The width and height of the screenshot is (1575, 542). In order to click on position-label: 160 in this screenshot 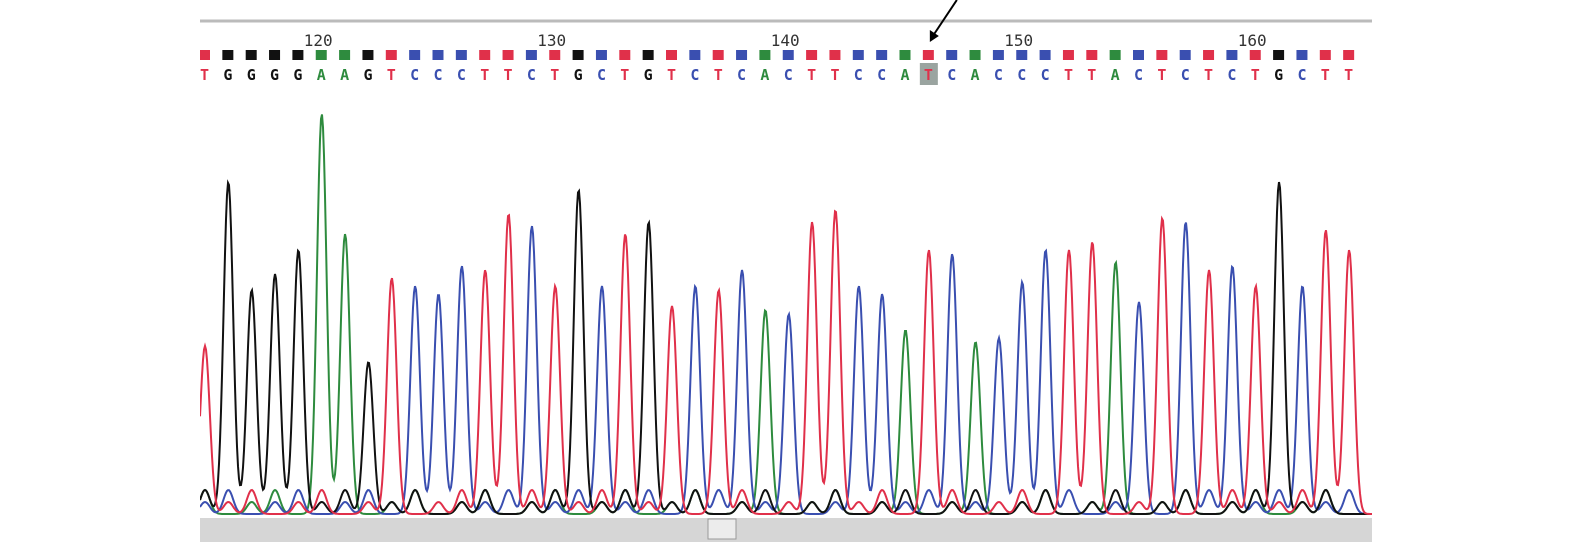, I will do `click(1252, 40)`.